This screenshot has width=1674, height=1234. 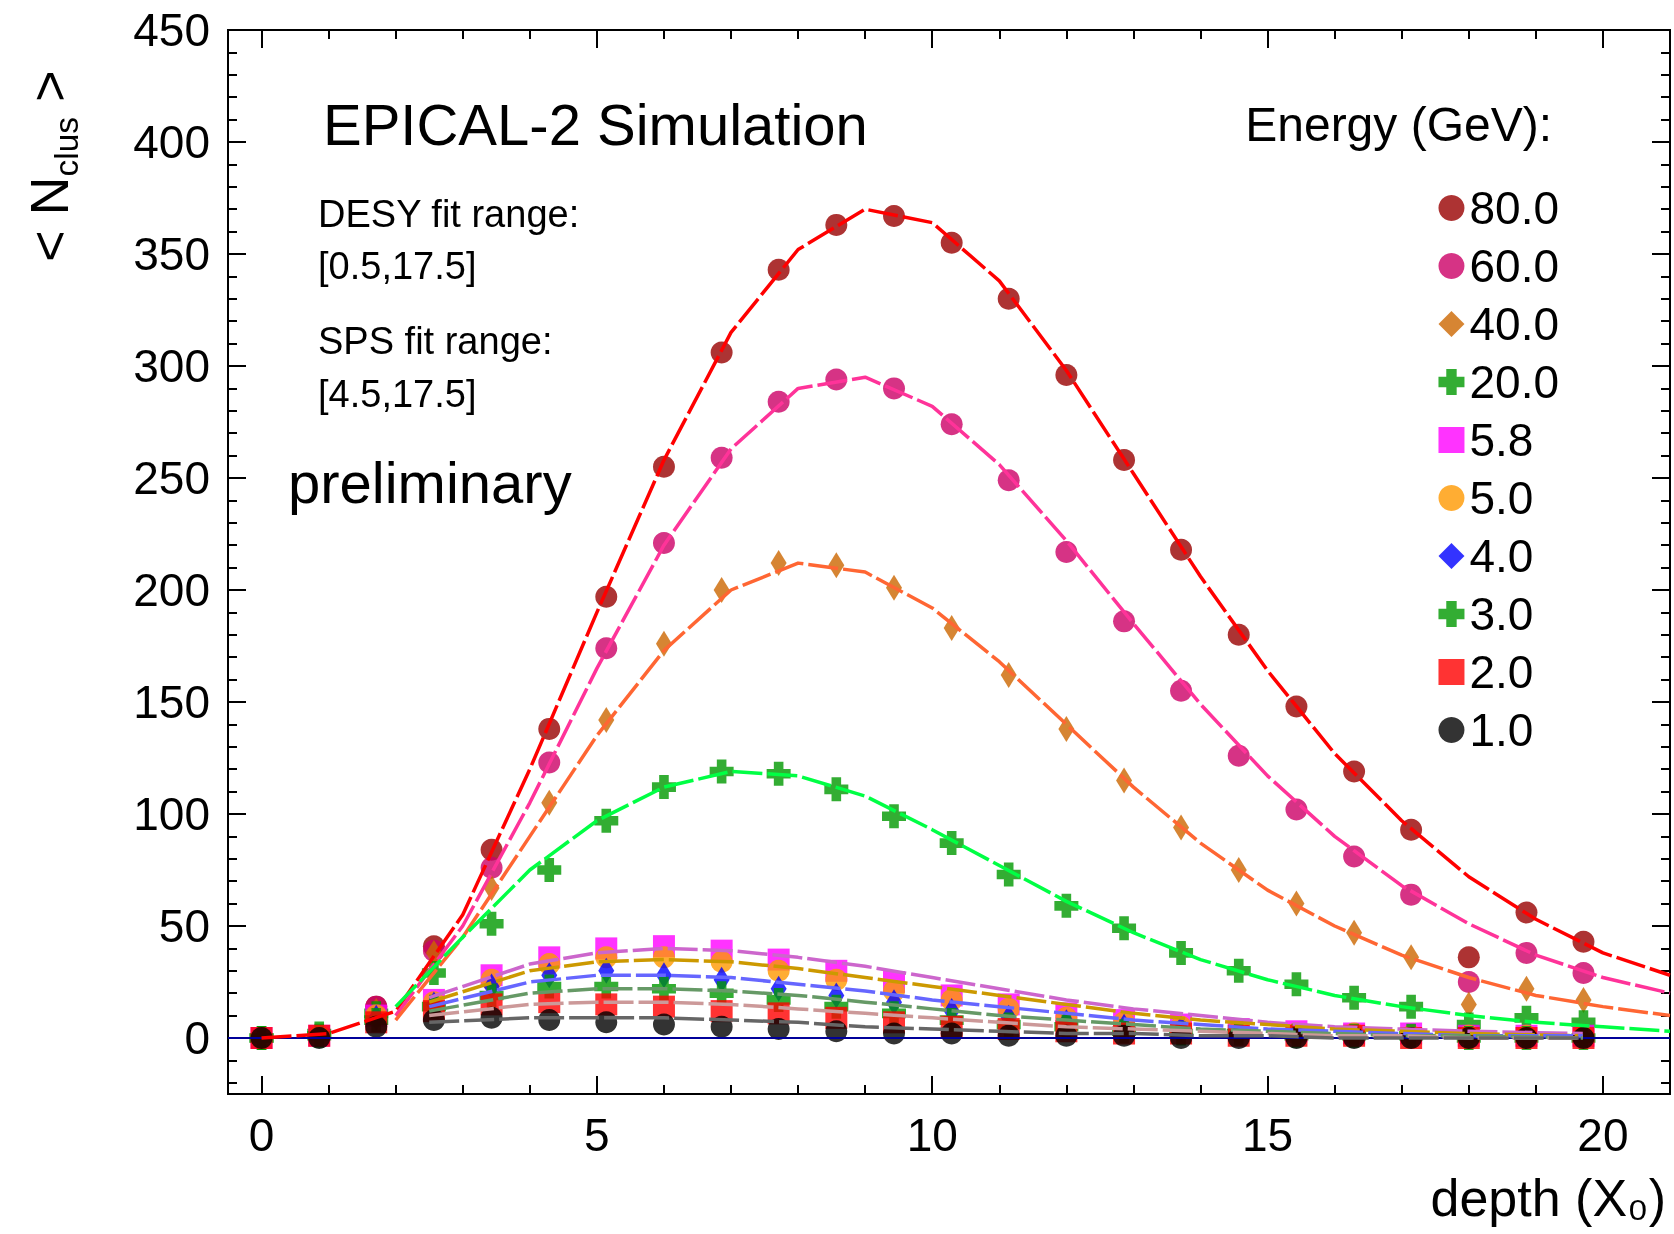 What do you see at coordinates (1514, 382) in the screenshot?
I see `legend-label: 20.0` at bounding box center [1514, 382].